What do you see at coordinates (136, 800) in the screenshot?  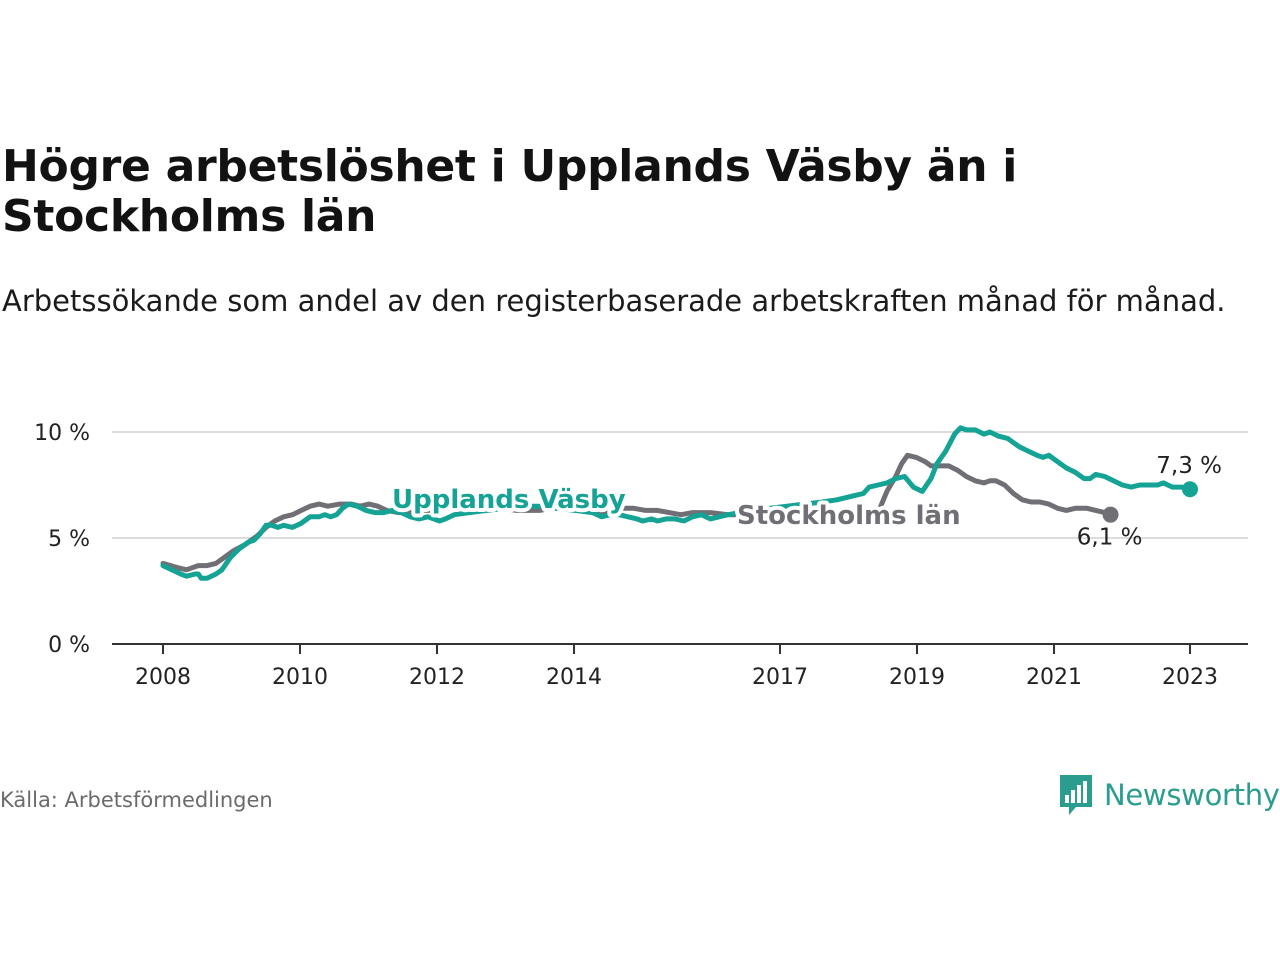 I see `source-note: Källa: Arbetsförmedlingen` at bounding box center [136, 800].